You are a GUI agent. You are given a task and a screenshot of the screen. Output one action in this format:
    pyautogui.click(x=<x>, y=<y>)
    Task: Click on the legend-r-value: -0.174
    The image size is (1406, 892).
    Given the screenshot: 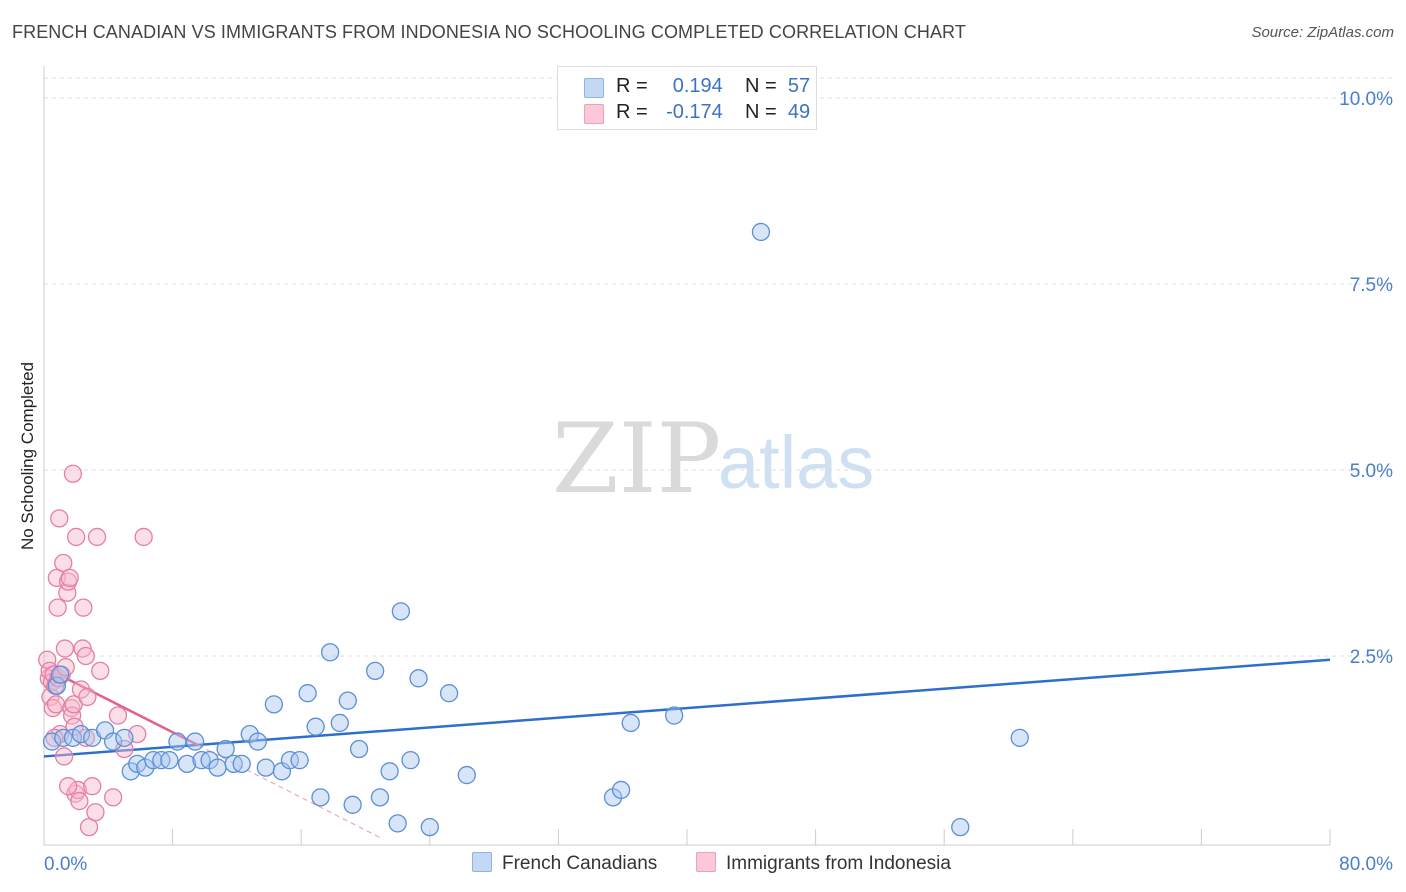 What is the action you would take?
    pyautogui.click(x=694, y=112)
    